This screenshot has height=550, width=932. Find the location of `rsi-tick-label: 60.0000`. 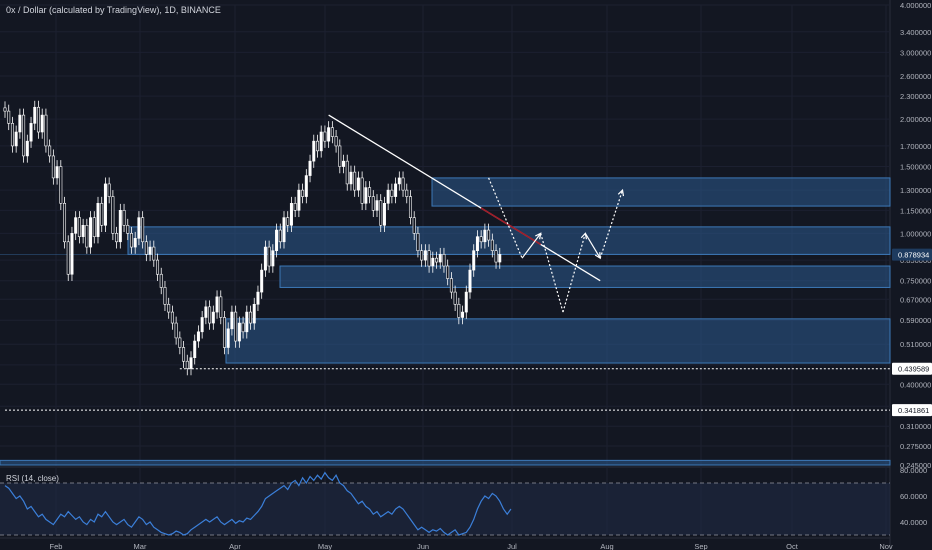

rsi-tick-label: 60.0000 is located at coordinates (913, 496).